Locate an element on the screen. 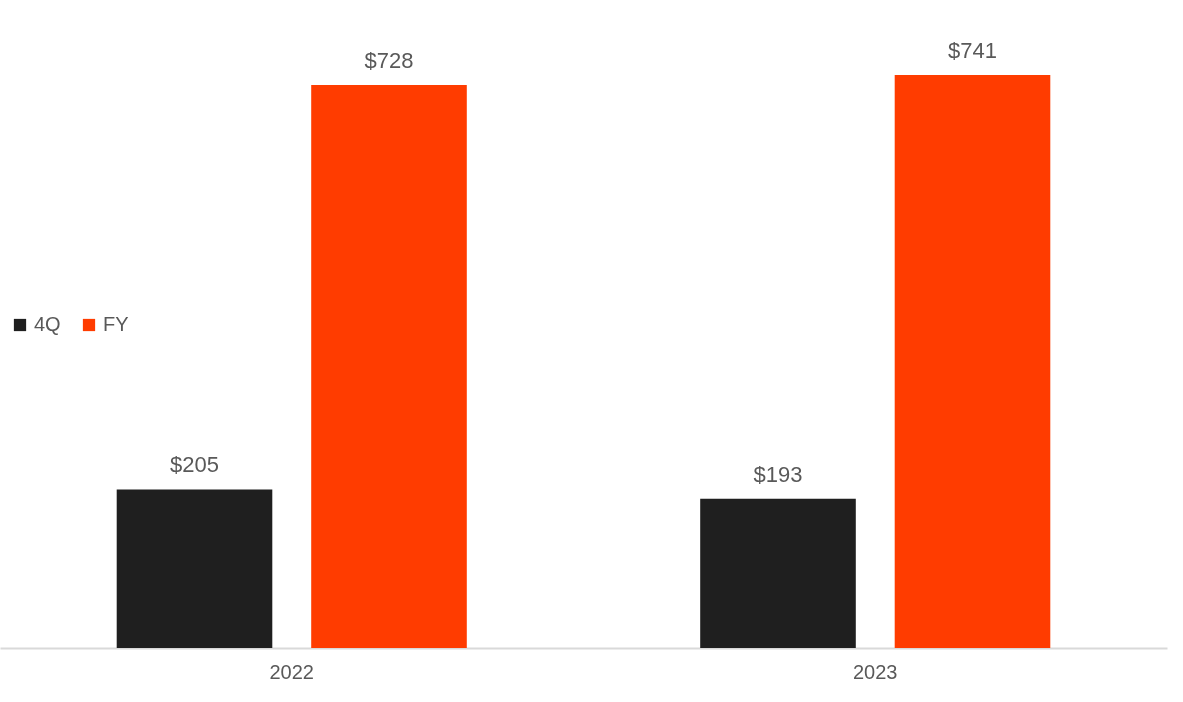  legend-label: 4Q is located at coordinates (47, 324).